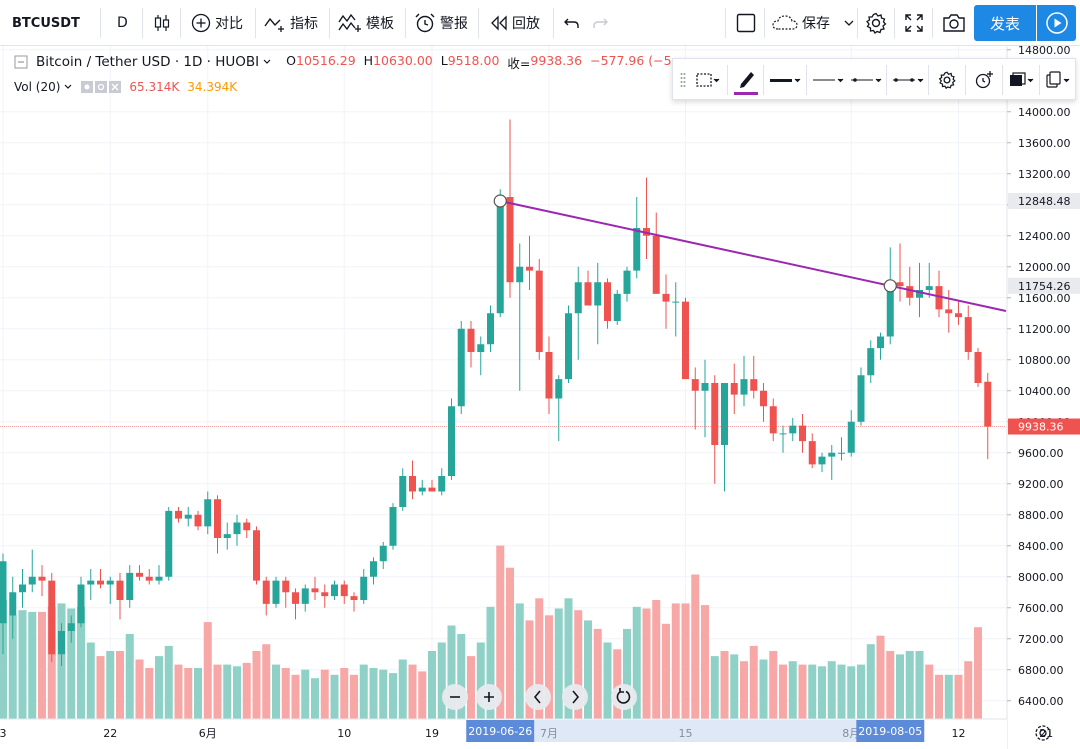  I want to click on template-icon, so click(708, 80).